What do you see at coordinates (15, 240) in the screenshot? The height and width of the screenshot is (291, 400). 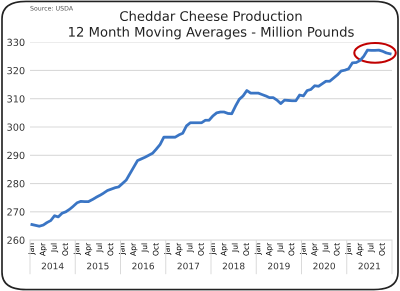 I see `y-tick-label: 260` at bounding box center [15, 240].